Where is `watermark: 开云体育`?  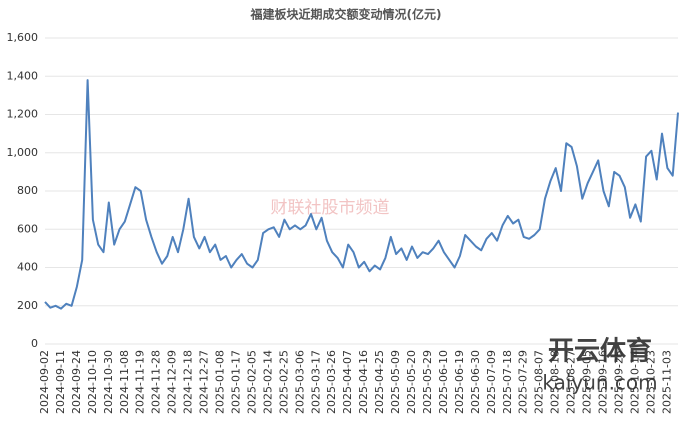 watermark: 开云体育 is located at coordinates (600, 351).